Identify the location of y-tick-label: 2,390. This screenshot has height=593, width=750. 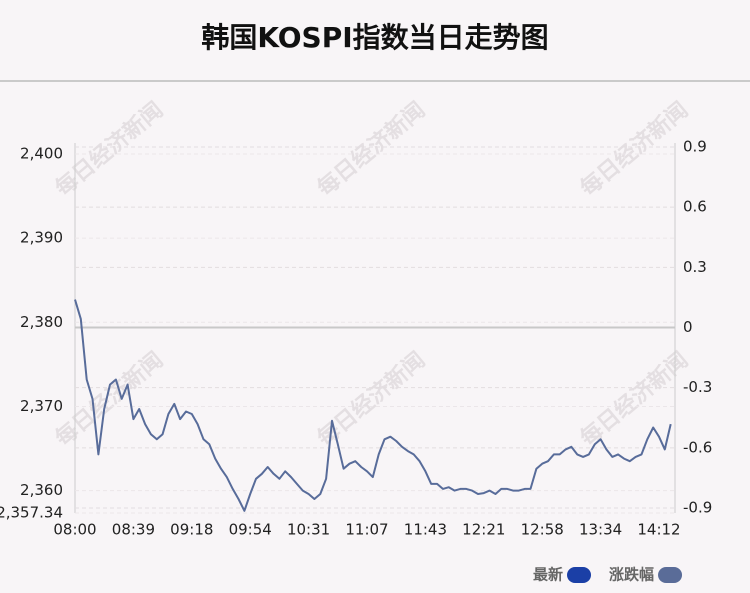
(41, 238).